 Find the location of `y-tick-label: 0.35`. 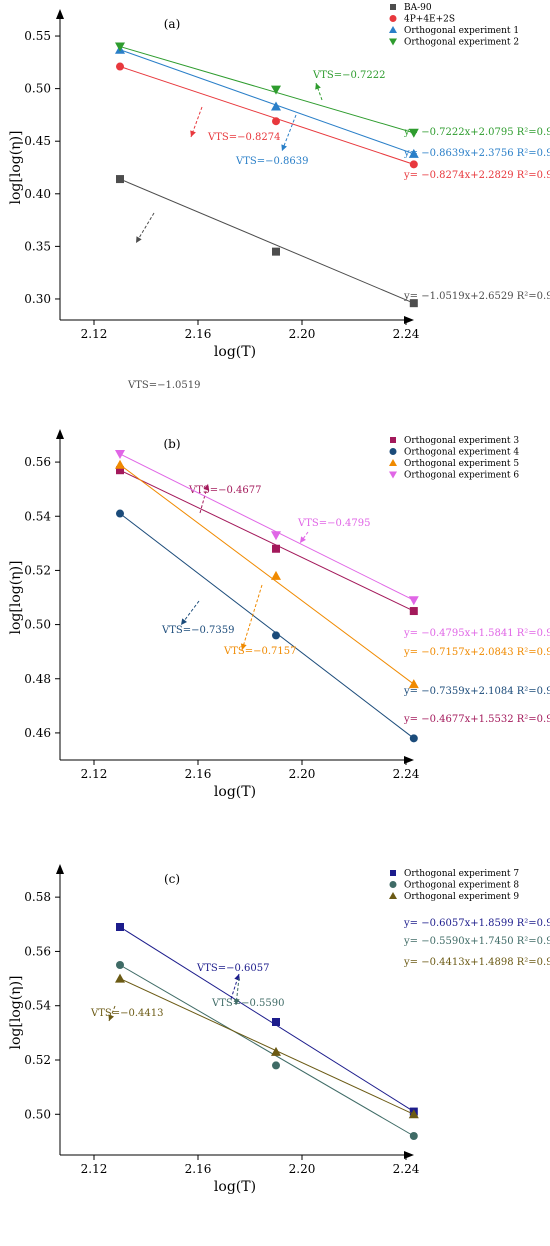

y-tick-label: 0.35 is located at coordinates (37, 246).